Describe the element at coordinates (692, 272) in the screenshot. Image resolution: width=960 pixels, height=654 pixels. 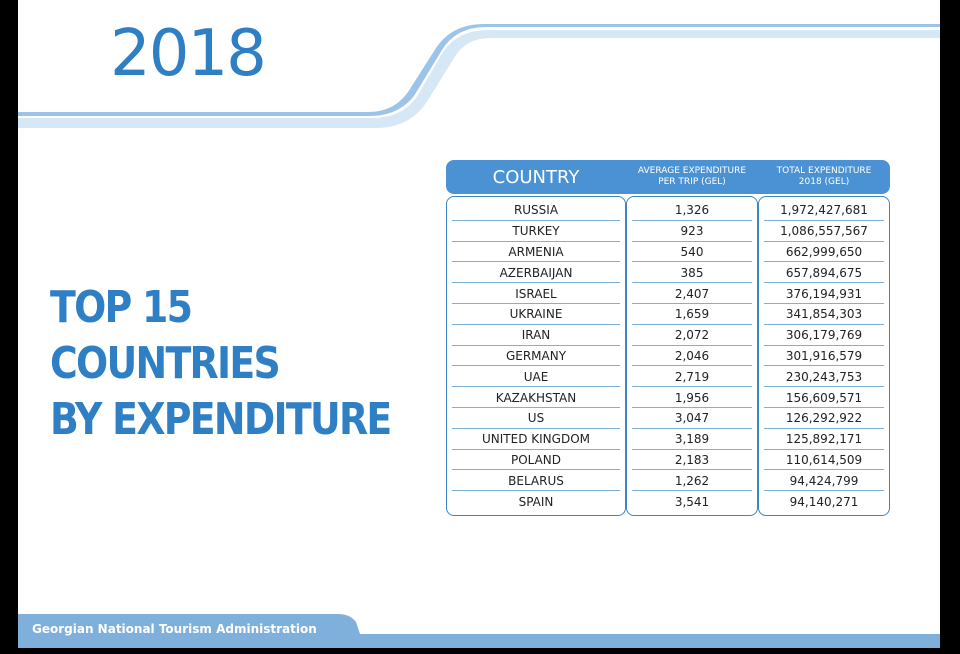
I see `row-average-expenditure: 385` at that location.